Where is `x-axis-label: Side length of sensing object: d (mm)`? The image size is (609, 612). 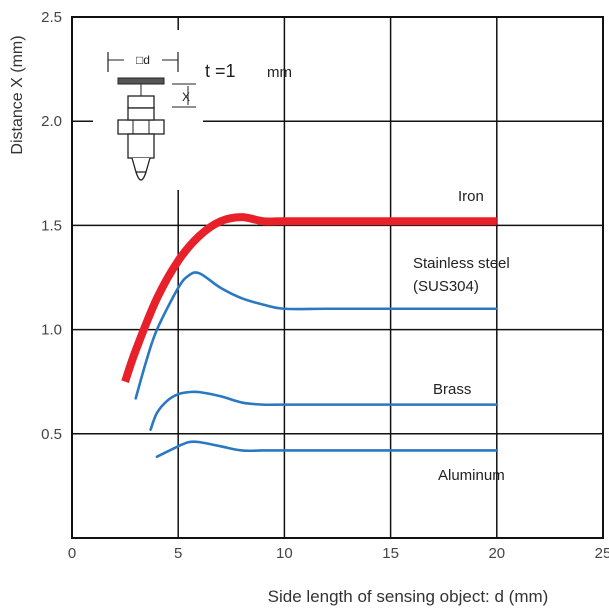
x-axis-label: Side length of sensing object: d (mm) is located at coordinates (408, 596).